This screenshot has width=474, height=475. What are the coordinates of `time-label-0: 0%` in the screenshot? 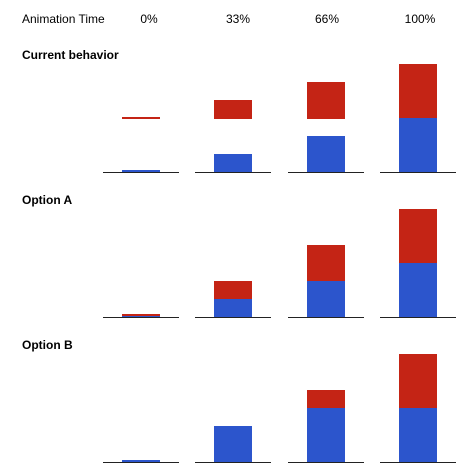 It's located at (149, 19).